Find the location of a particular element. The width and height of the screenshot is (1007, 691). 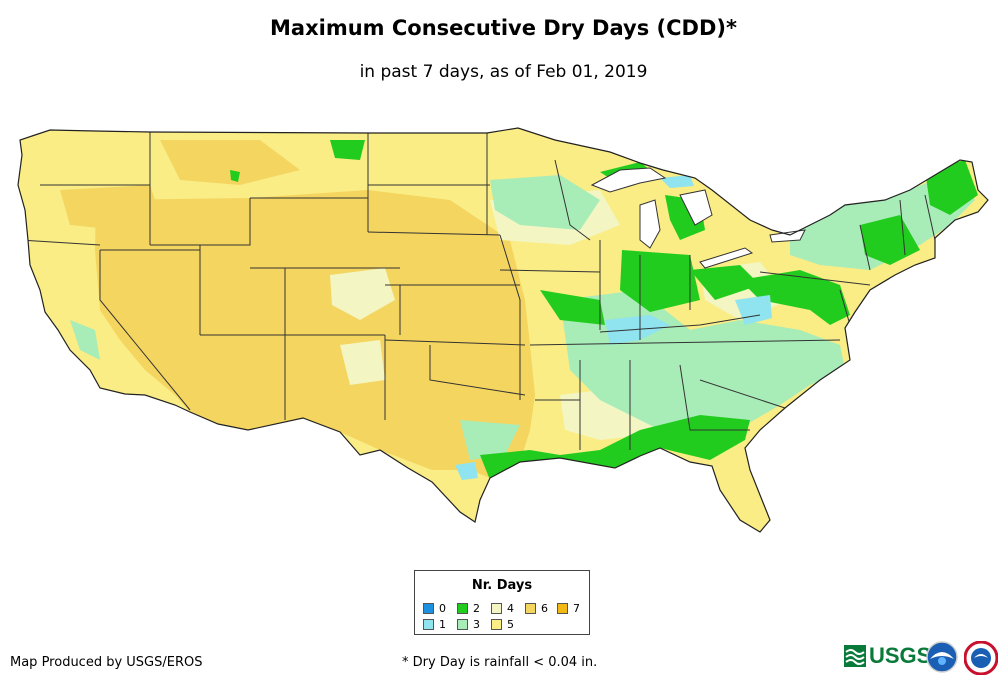

zone-6-days-northwest is located at coordinates (110, 207).